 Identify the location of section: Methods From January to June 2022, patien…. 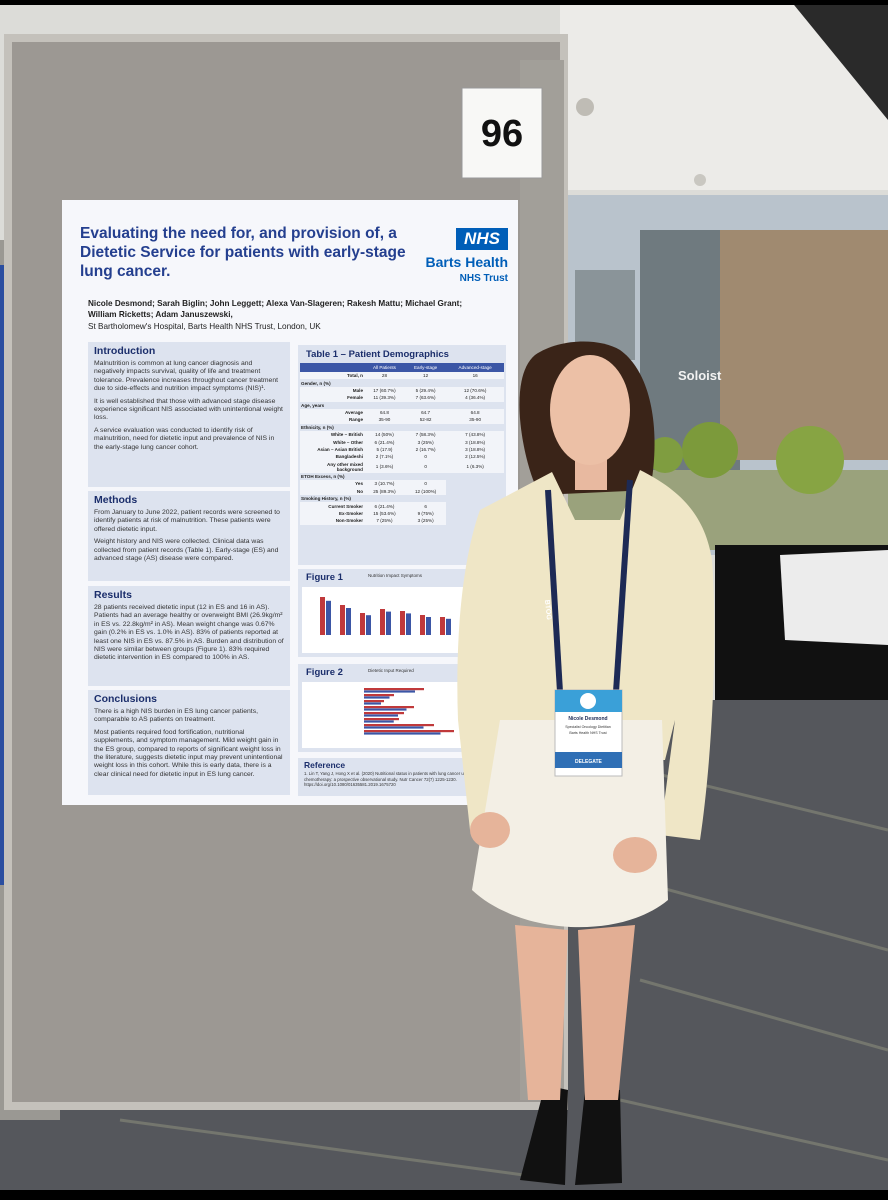
(189, 536).